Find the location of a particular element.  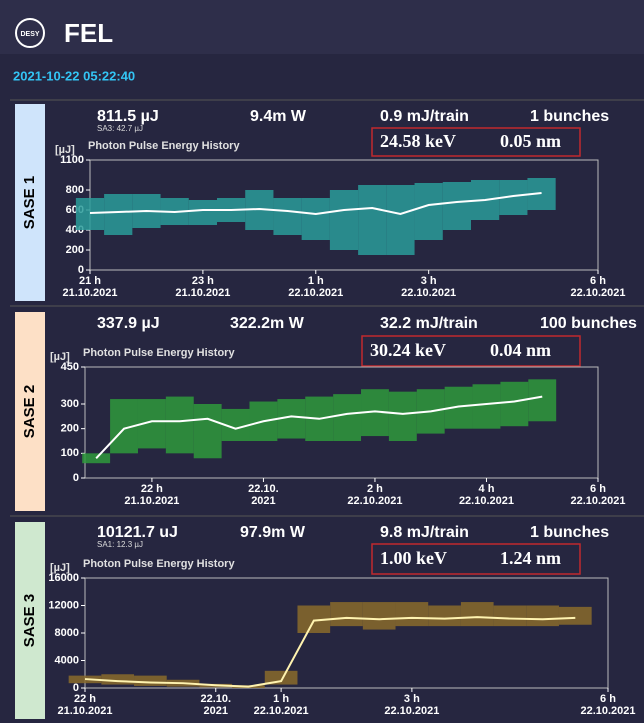

x-tick-label: 4 h is located at coordinates (487, 489).